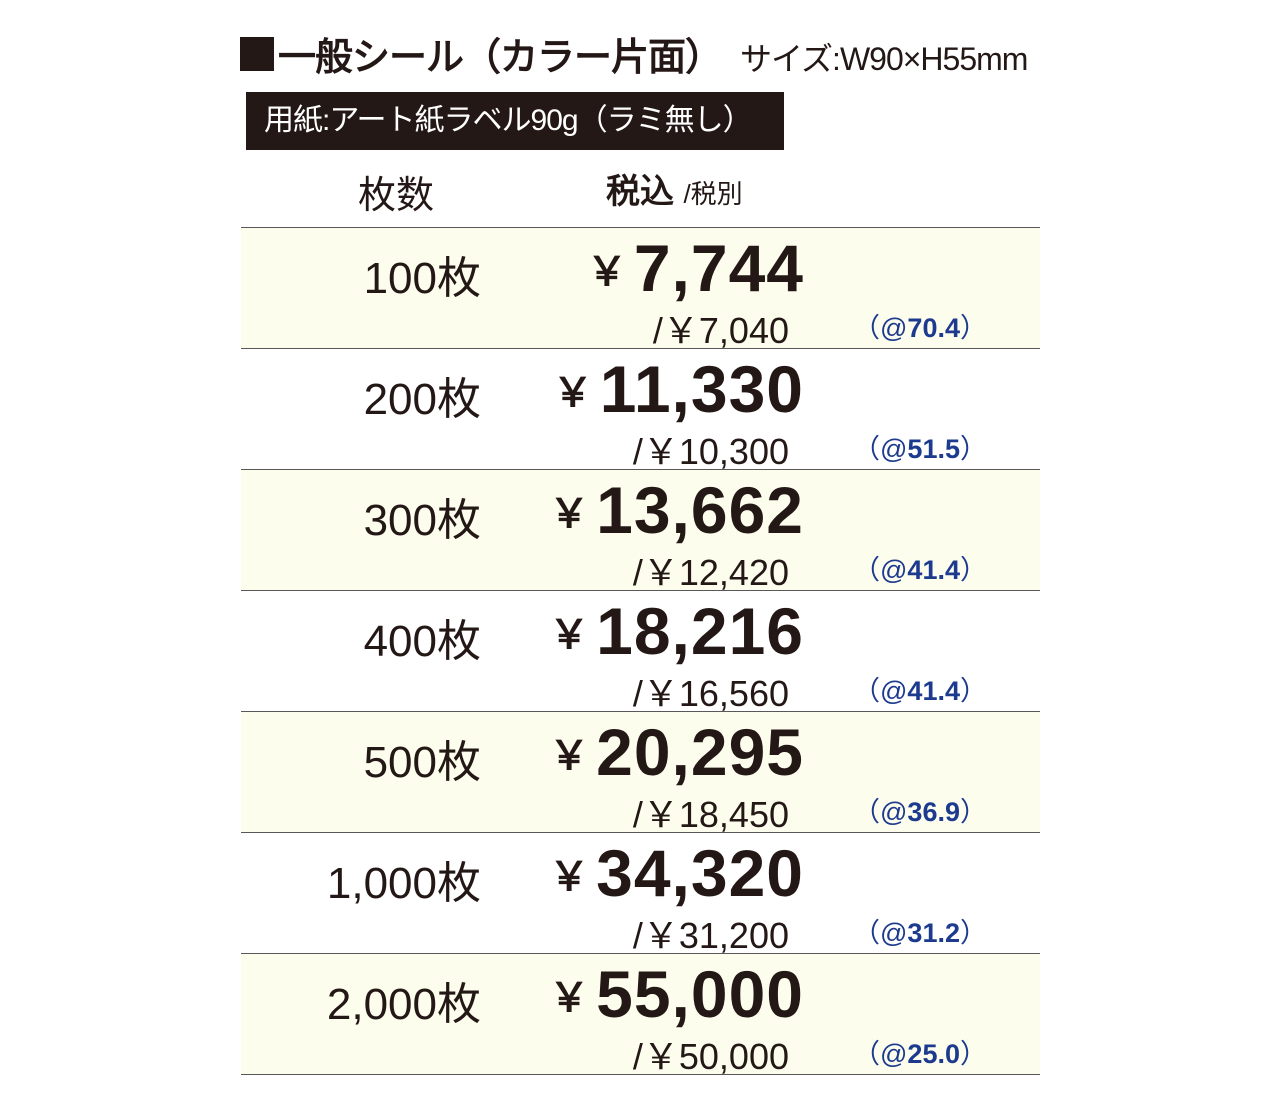  I want to click on price-tax-included: ￥18,216, so click(676, 631).